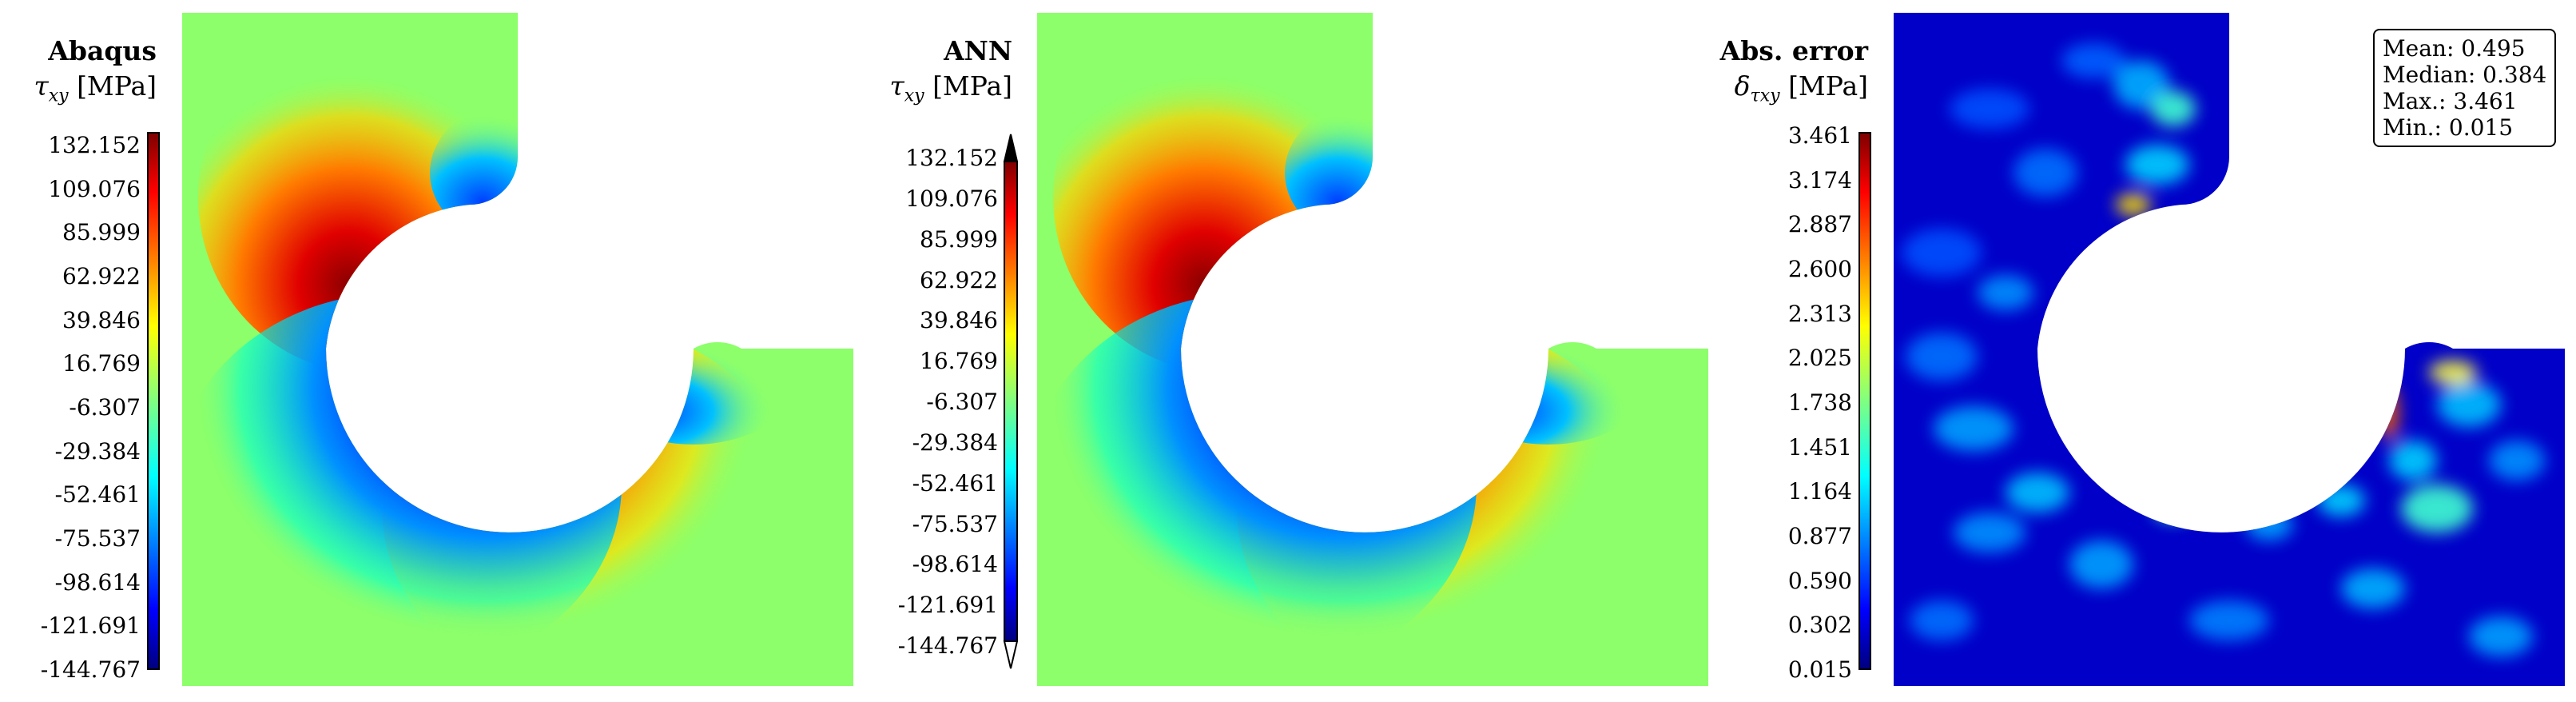  Describe the element at coordinates (1819, 358) in the screenshot. I see `colorbar-tick-label: 2.025` at that location.